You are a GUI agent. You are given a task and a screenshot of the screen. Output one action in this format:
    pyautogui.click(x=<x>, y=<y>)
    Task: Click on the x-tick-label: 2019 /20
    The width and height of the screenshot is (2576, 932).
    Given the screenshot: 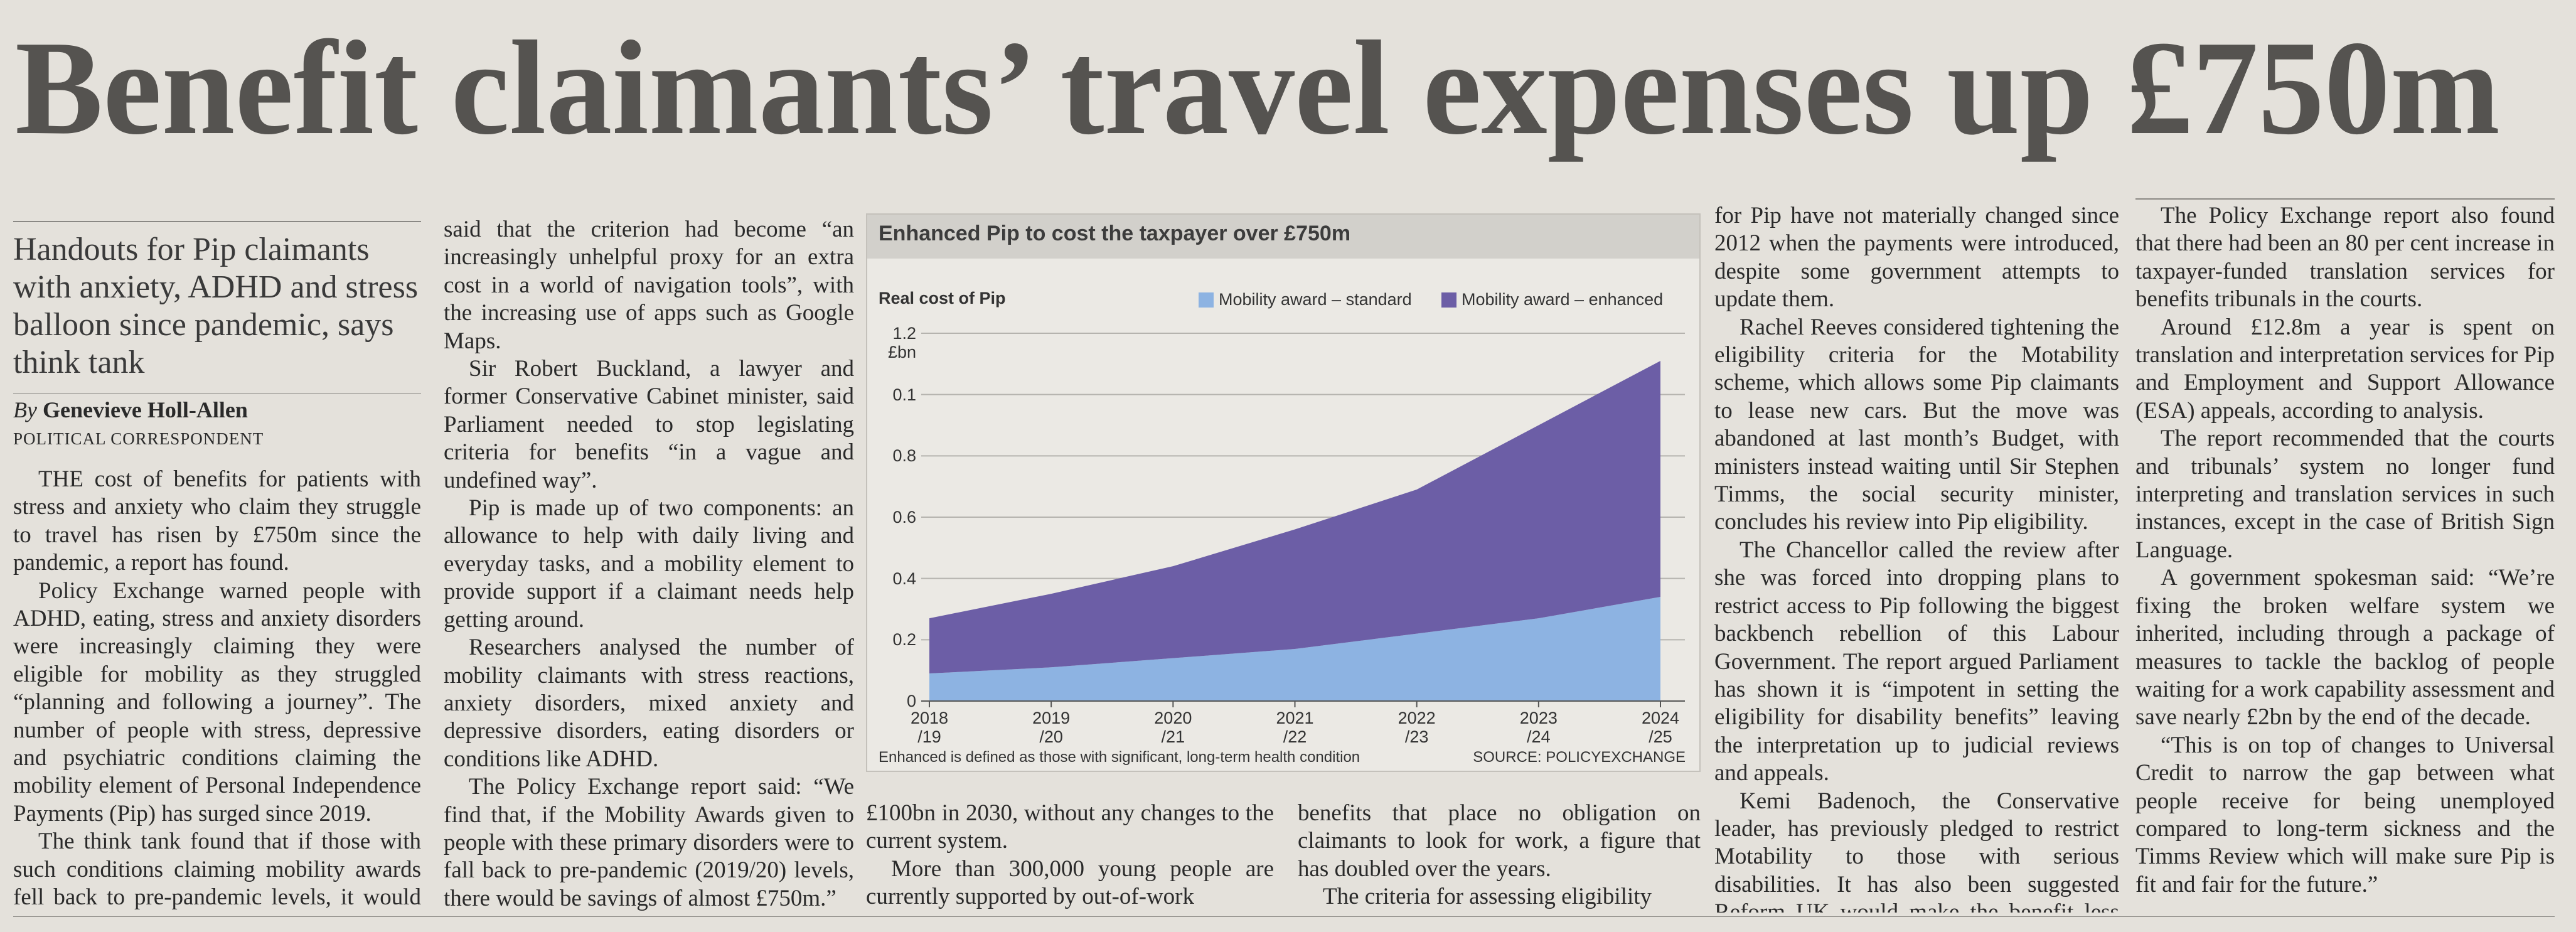 What is the action you would take?
    pyautogui.click(x=1051, y=727)
    